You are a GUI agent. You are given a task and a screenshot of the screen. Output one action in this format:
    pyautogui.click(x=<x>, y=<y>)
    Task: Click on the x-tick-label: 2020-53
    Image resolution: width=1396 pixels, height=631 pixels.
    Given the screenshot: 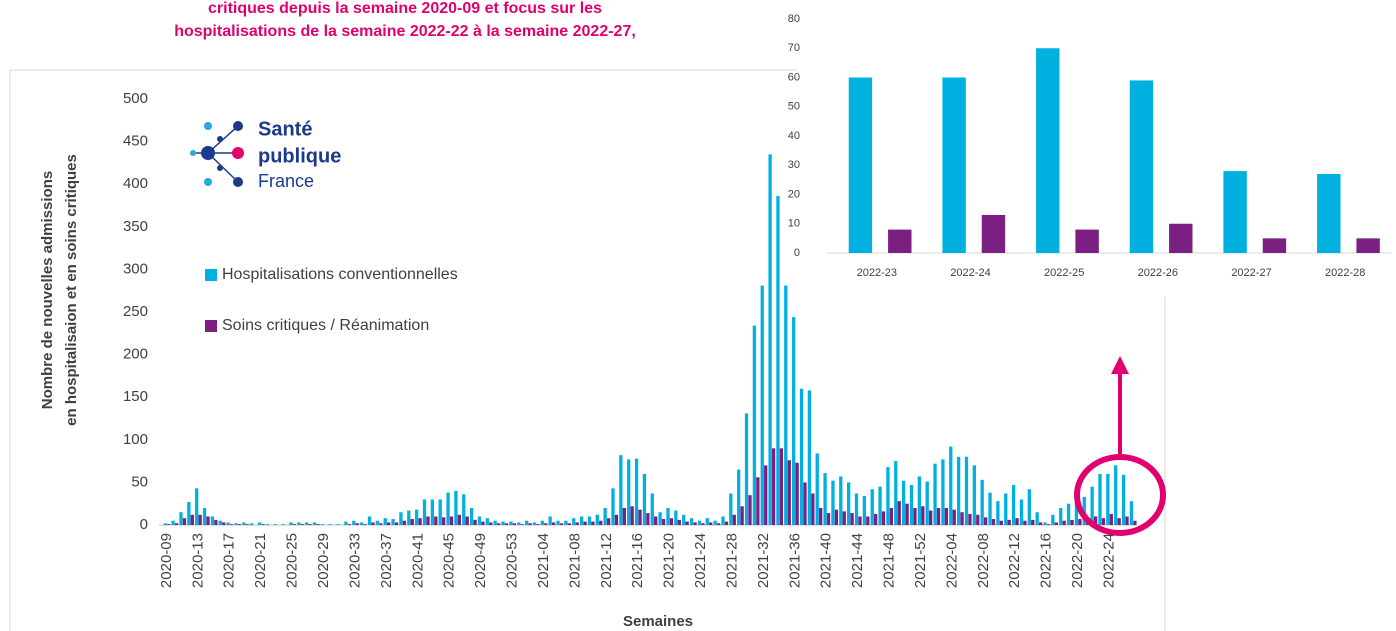 What is the action you would take?
    pyautogui.click(x=512, y=560)
    